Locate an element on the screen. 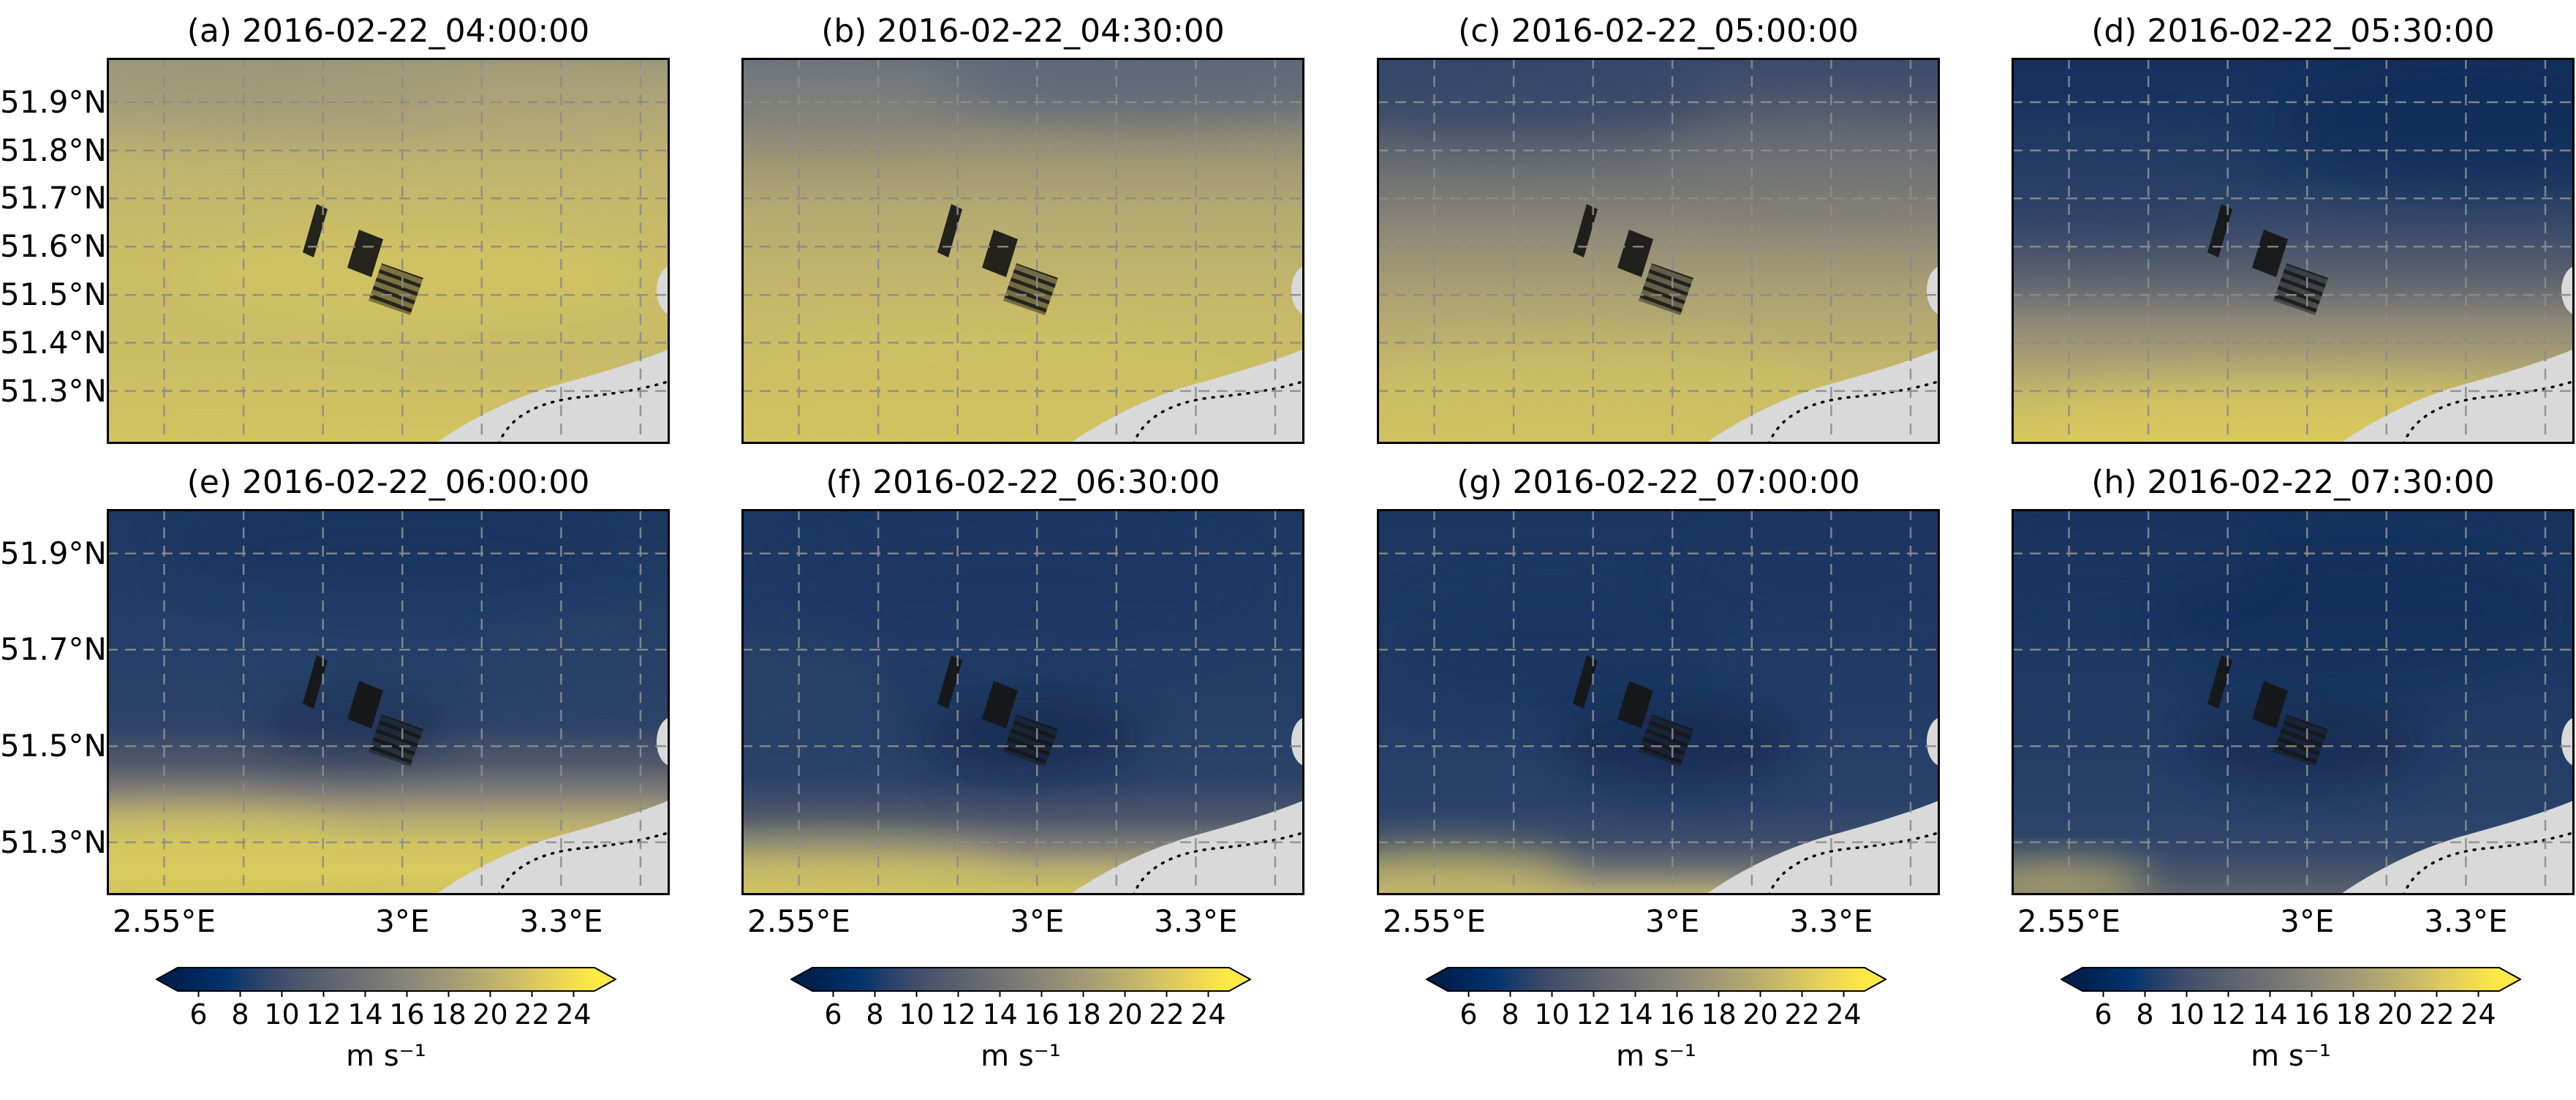  y-tick-label: 51.9°N is located at coordinates (53, 102).